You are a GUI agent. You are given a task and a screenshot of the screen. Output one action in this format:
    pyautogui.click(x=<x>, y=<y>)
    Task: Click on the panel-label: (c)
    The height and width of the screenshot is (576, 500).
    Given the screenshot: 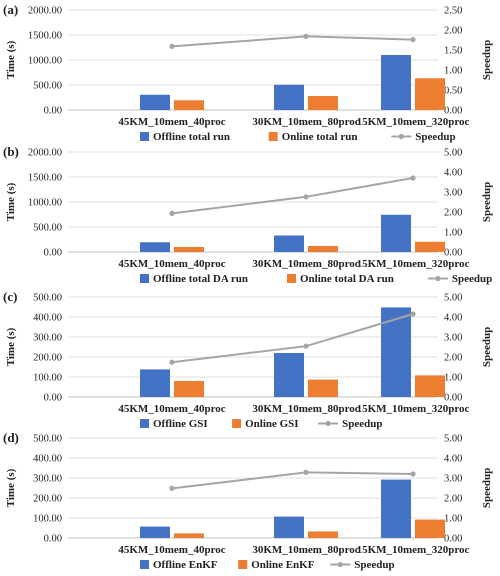 What is the action you would take?
    pyautogui.click(x=10, y=296)
    